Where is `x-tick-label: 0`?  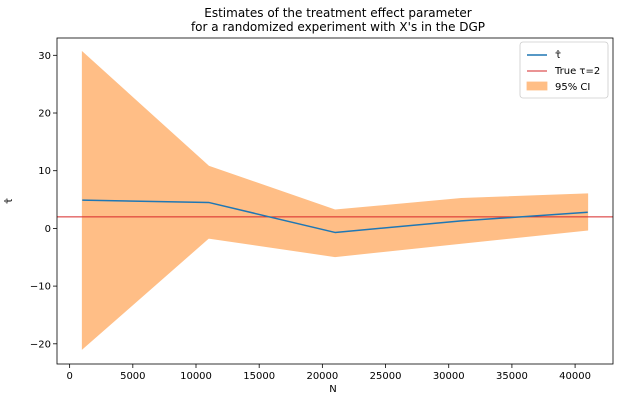 x-tick-label: 0 is located at coordinates (69, 376).